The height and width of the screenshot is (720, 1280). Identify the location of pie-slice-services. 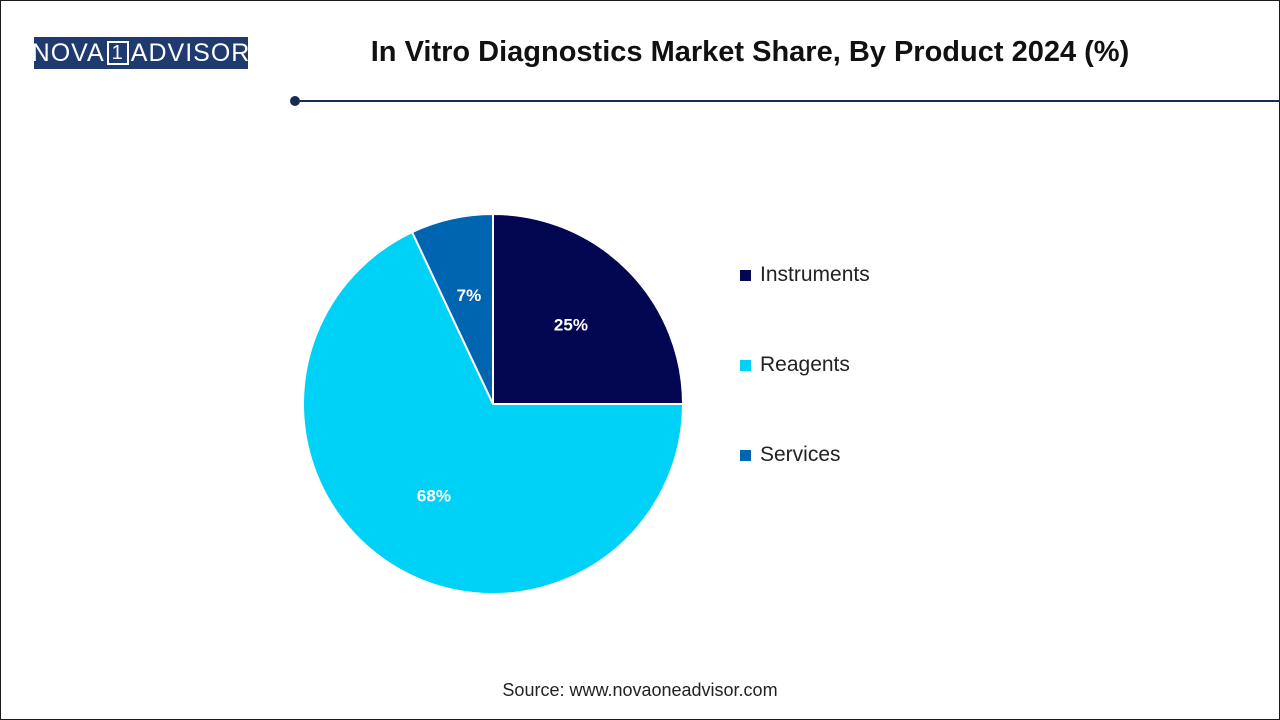
(452, 308).